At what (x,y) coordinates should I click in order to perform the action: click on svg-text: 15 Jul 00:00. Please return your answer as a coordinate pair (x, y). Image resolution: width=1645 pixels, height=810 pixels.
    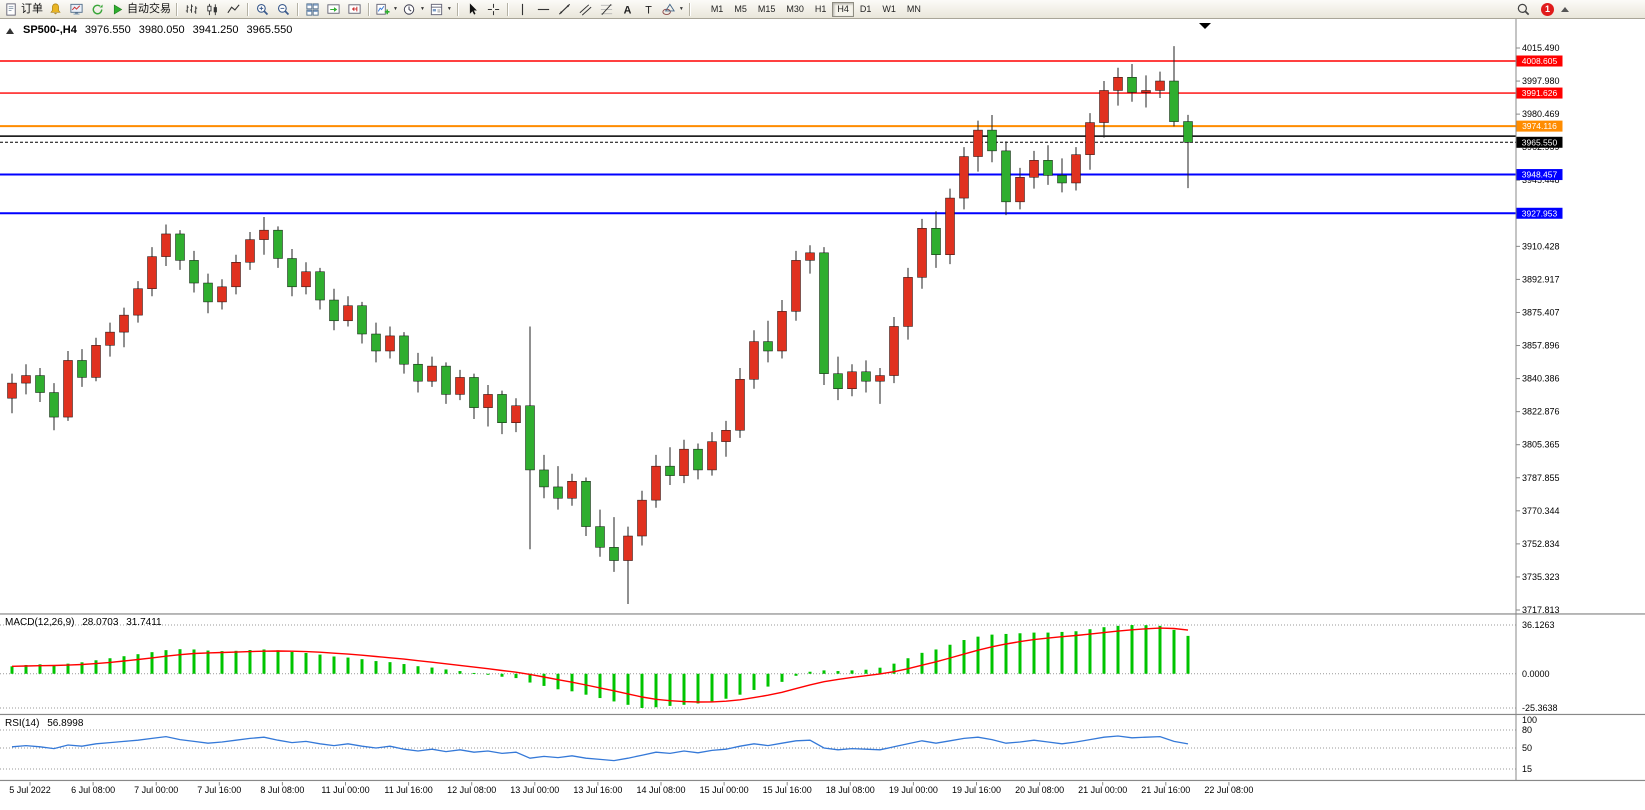
    Looking at the image, I should click on (724, 790).